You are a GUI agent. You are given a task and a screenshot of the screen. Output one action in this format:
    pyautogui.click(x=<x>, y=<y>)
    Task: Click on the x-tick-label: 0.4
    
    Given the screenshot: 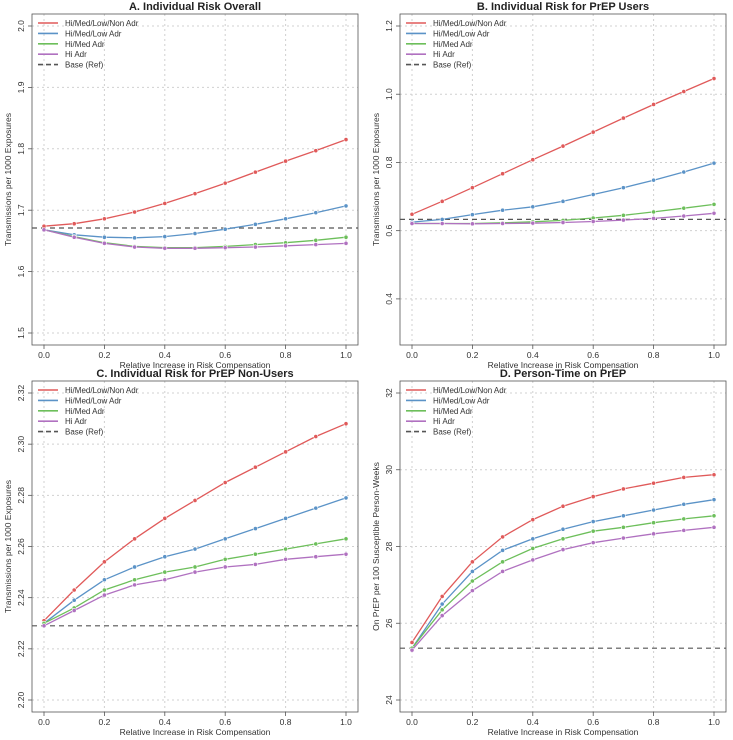 What is the action you would take?
    pyautogui.click(x=533, y=722)
    